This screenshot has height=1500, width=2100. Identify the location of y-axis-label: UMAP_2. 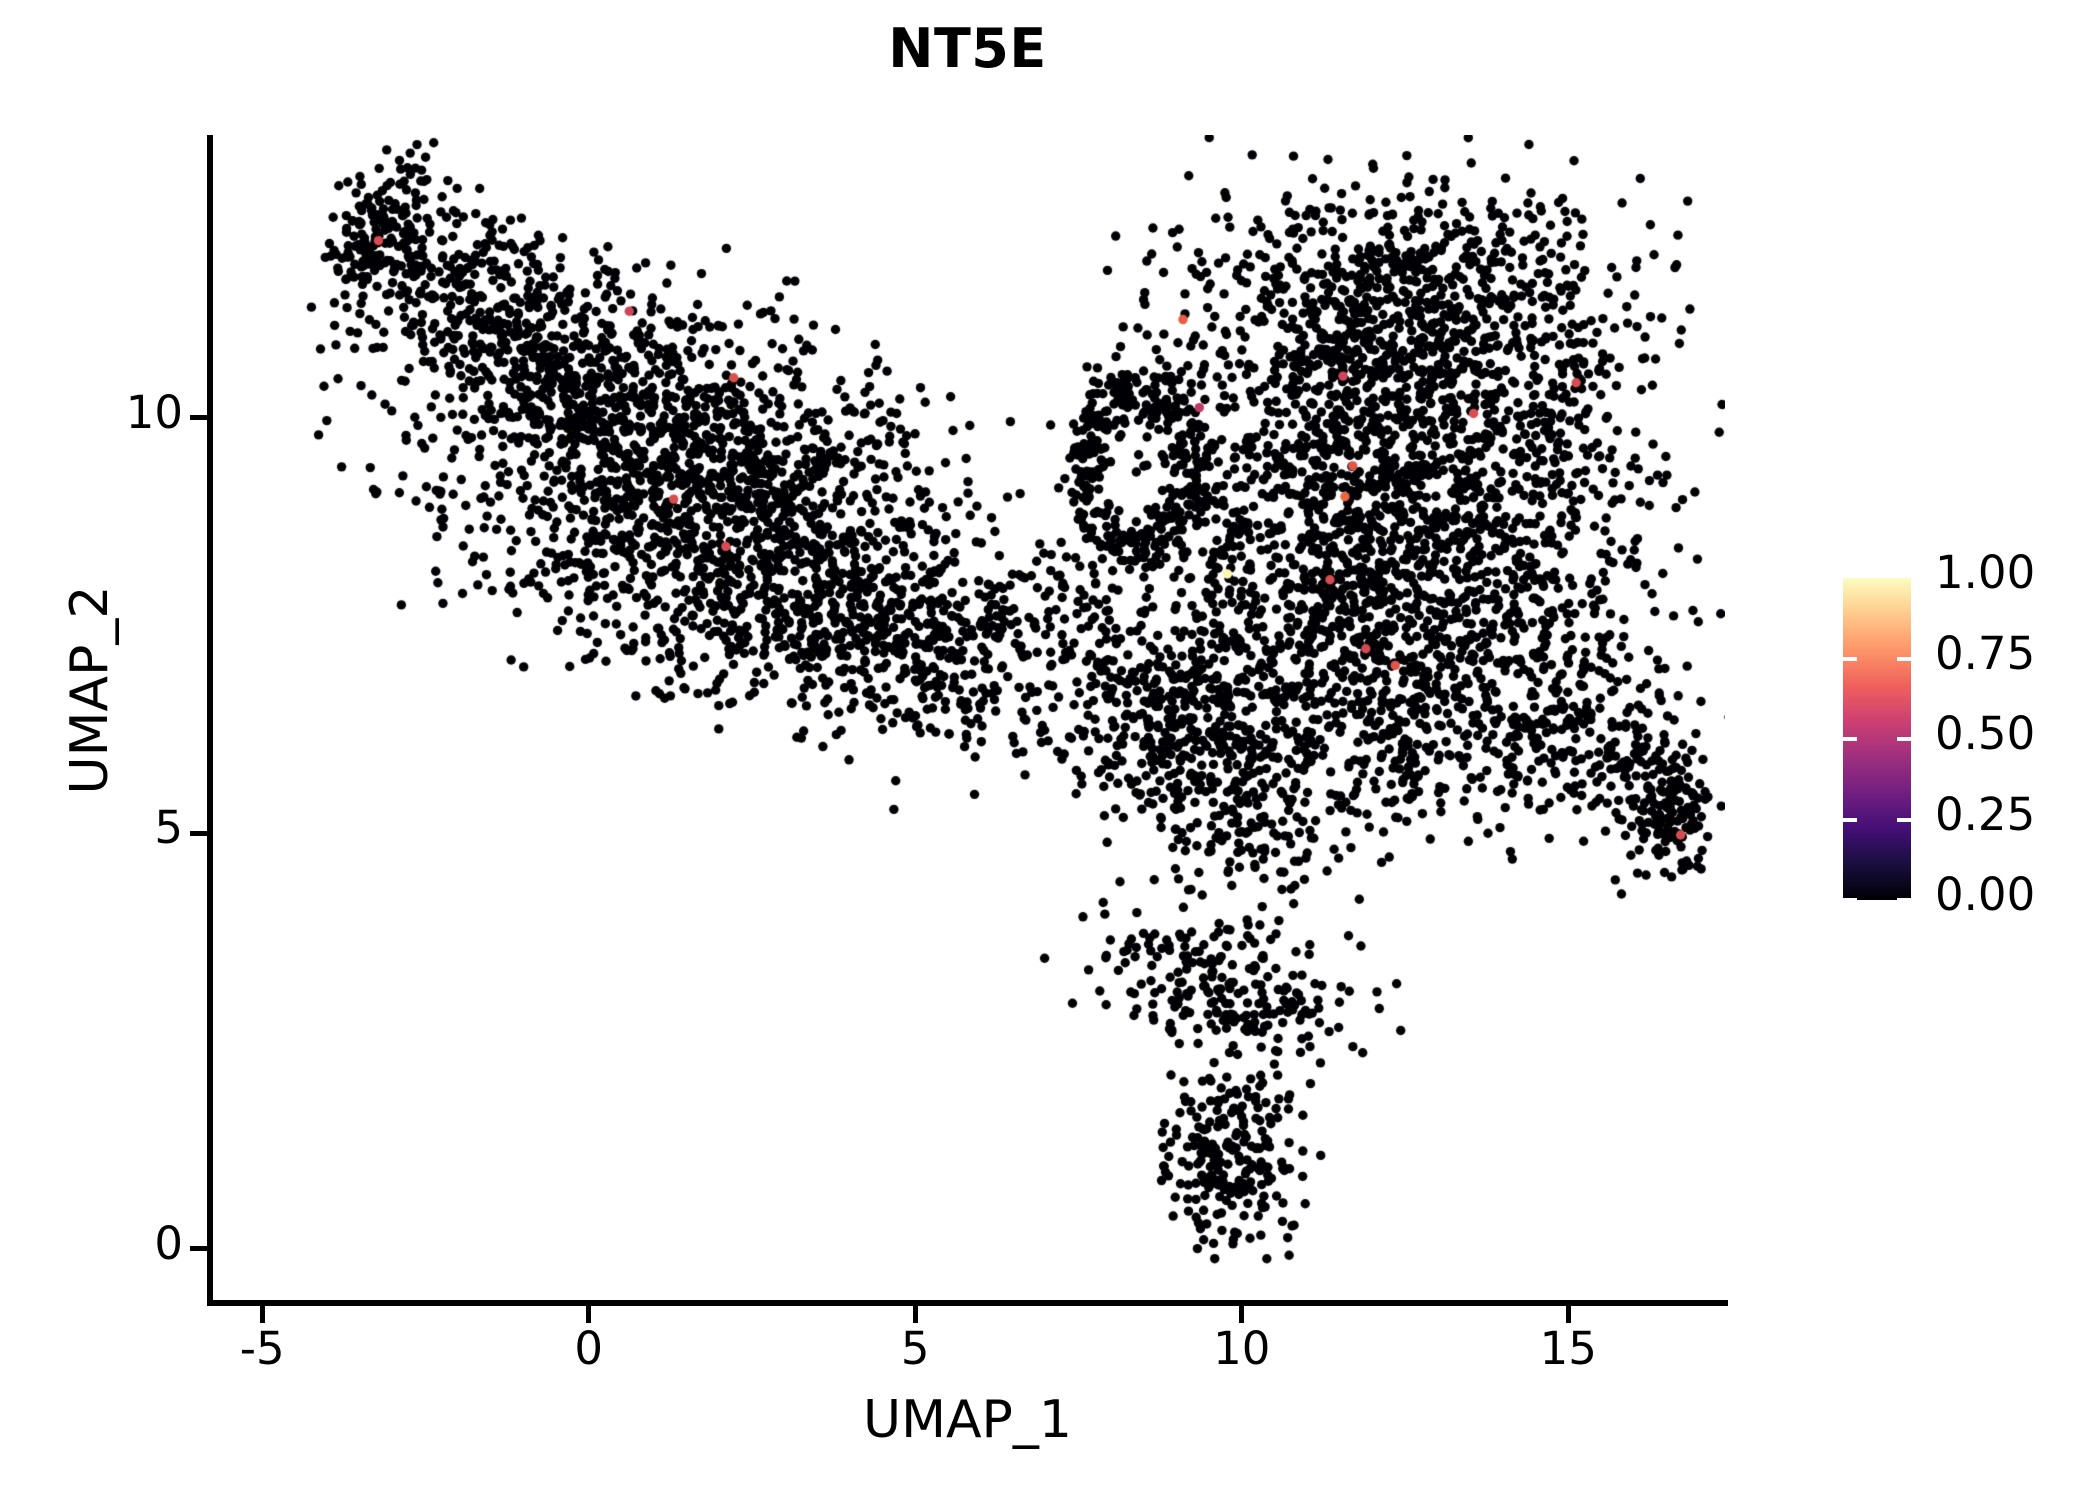
(90, 690).